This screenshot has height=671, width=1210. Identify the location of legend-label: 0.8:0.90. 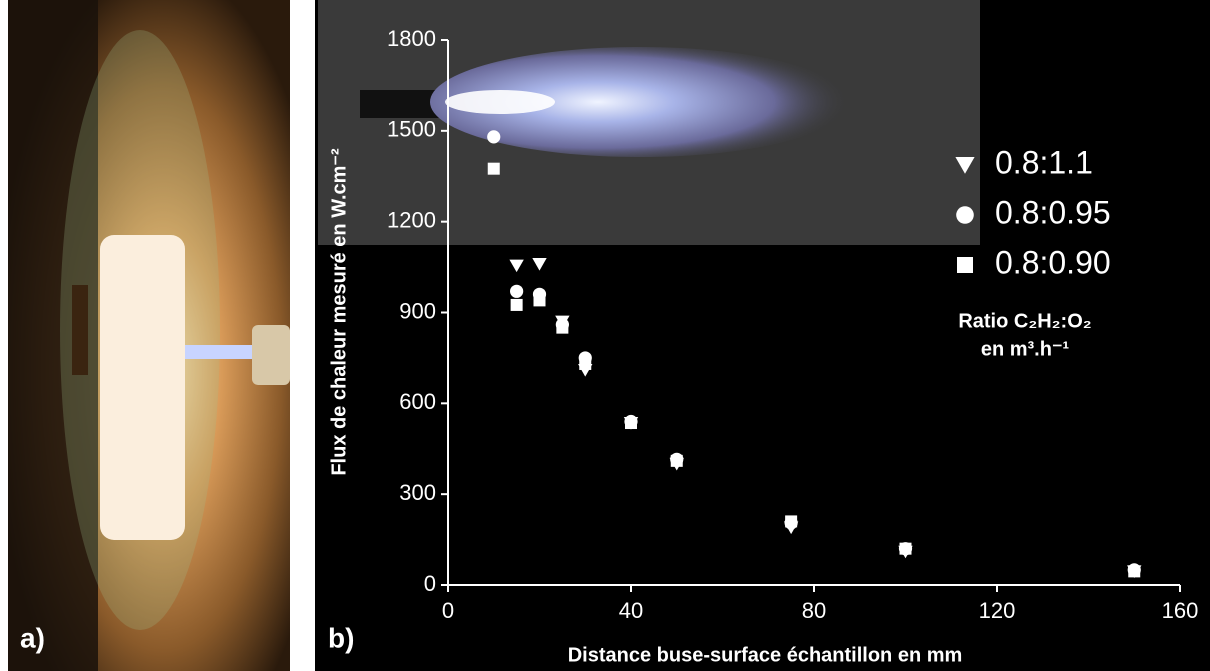
(1053, 262).